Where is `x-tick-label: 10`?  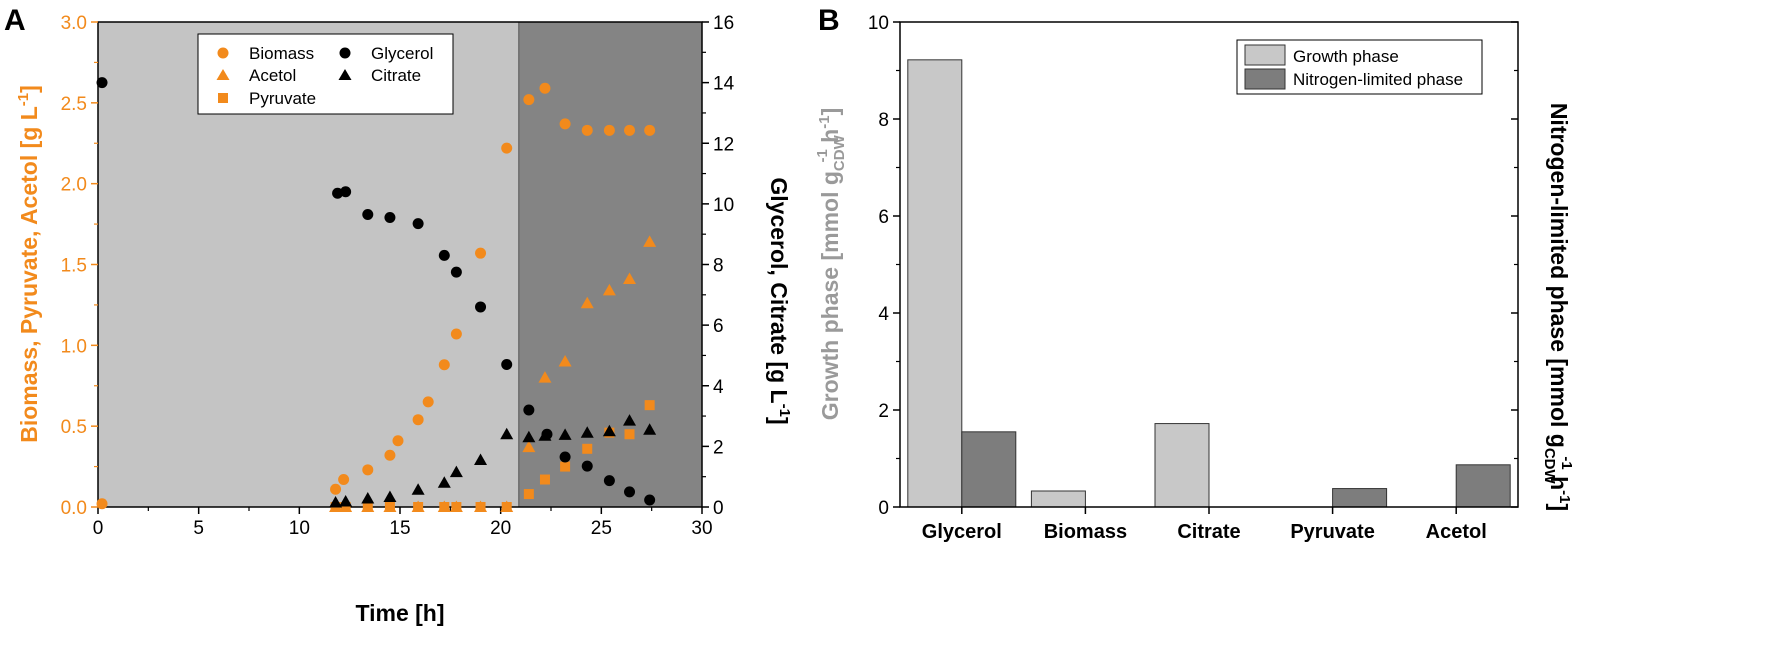
x-tick-label: 10 is located at coordinates (299, 528).